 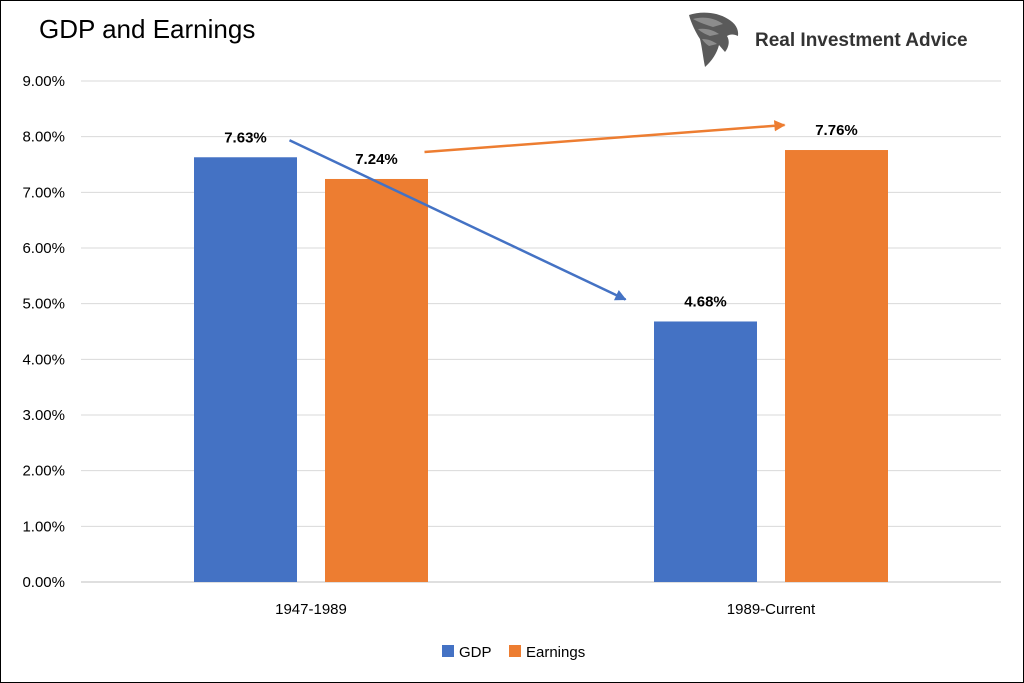 I want to click on x-category-label: 1947-1989, so click(x=311, y=609).